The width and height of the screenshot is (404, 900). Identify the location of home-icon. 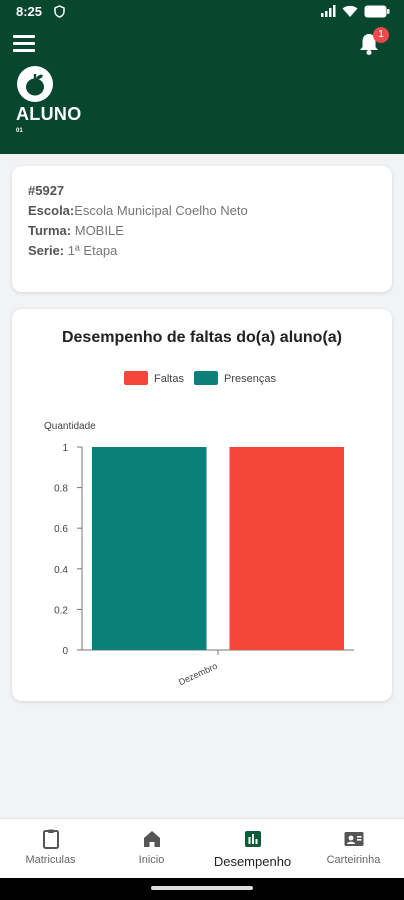
(151, 839).